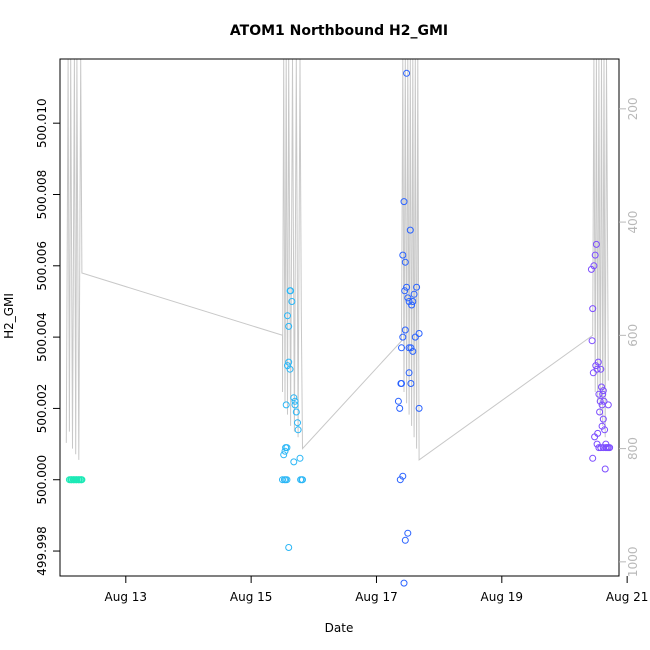  What do you see at coordinates (42, 195) in the screenshot?
I see `y-tick-label: 500.008` at bounding box center [42, 195].